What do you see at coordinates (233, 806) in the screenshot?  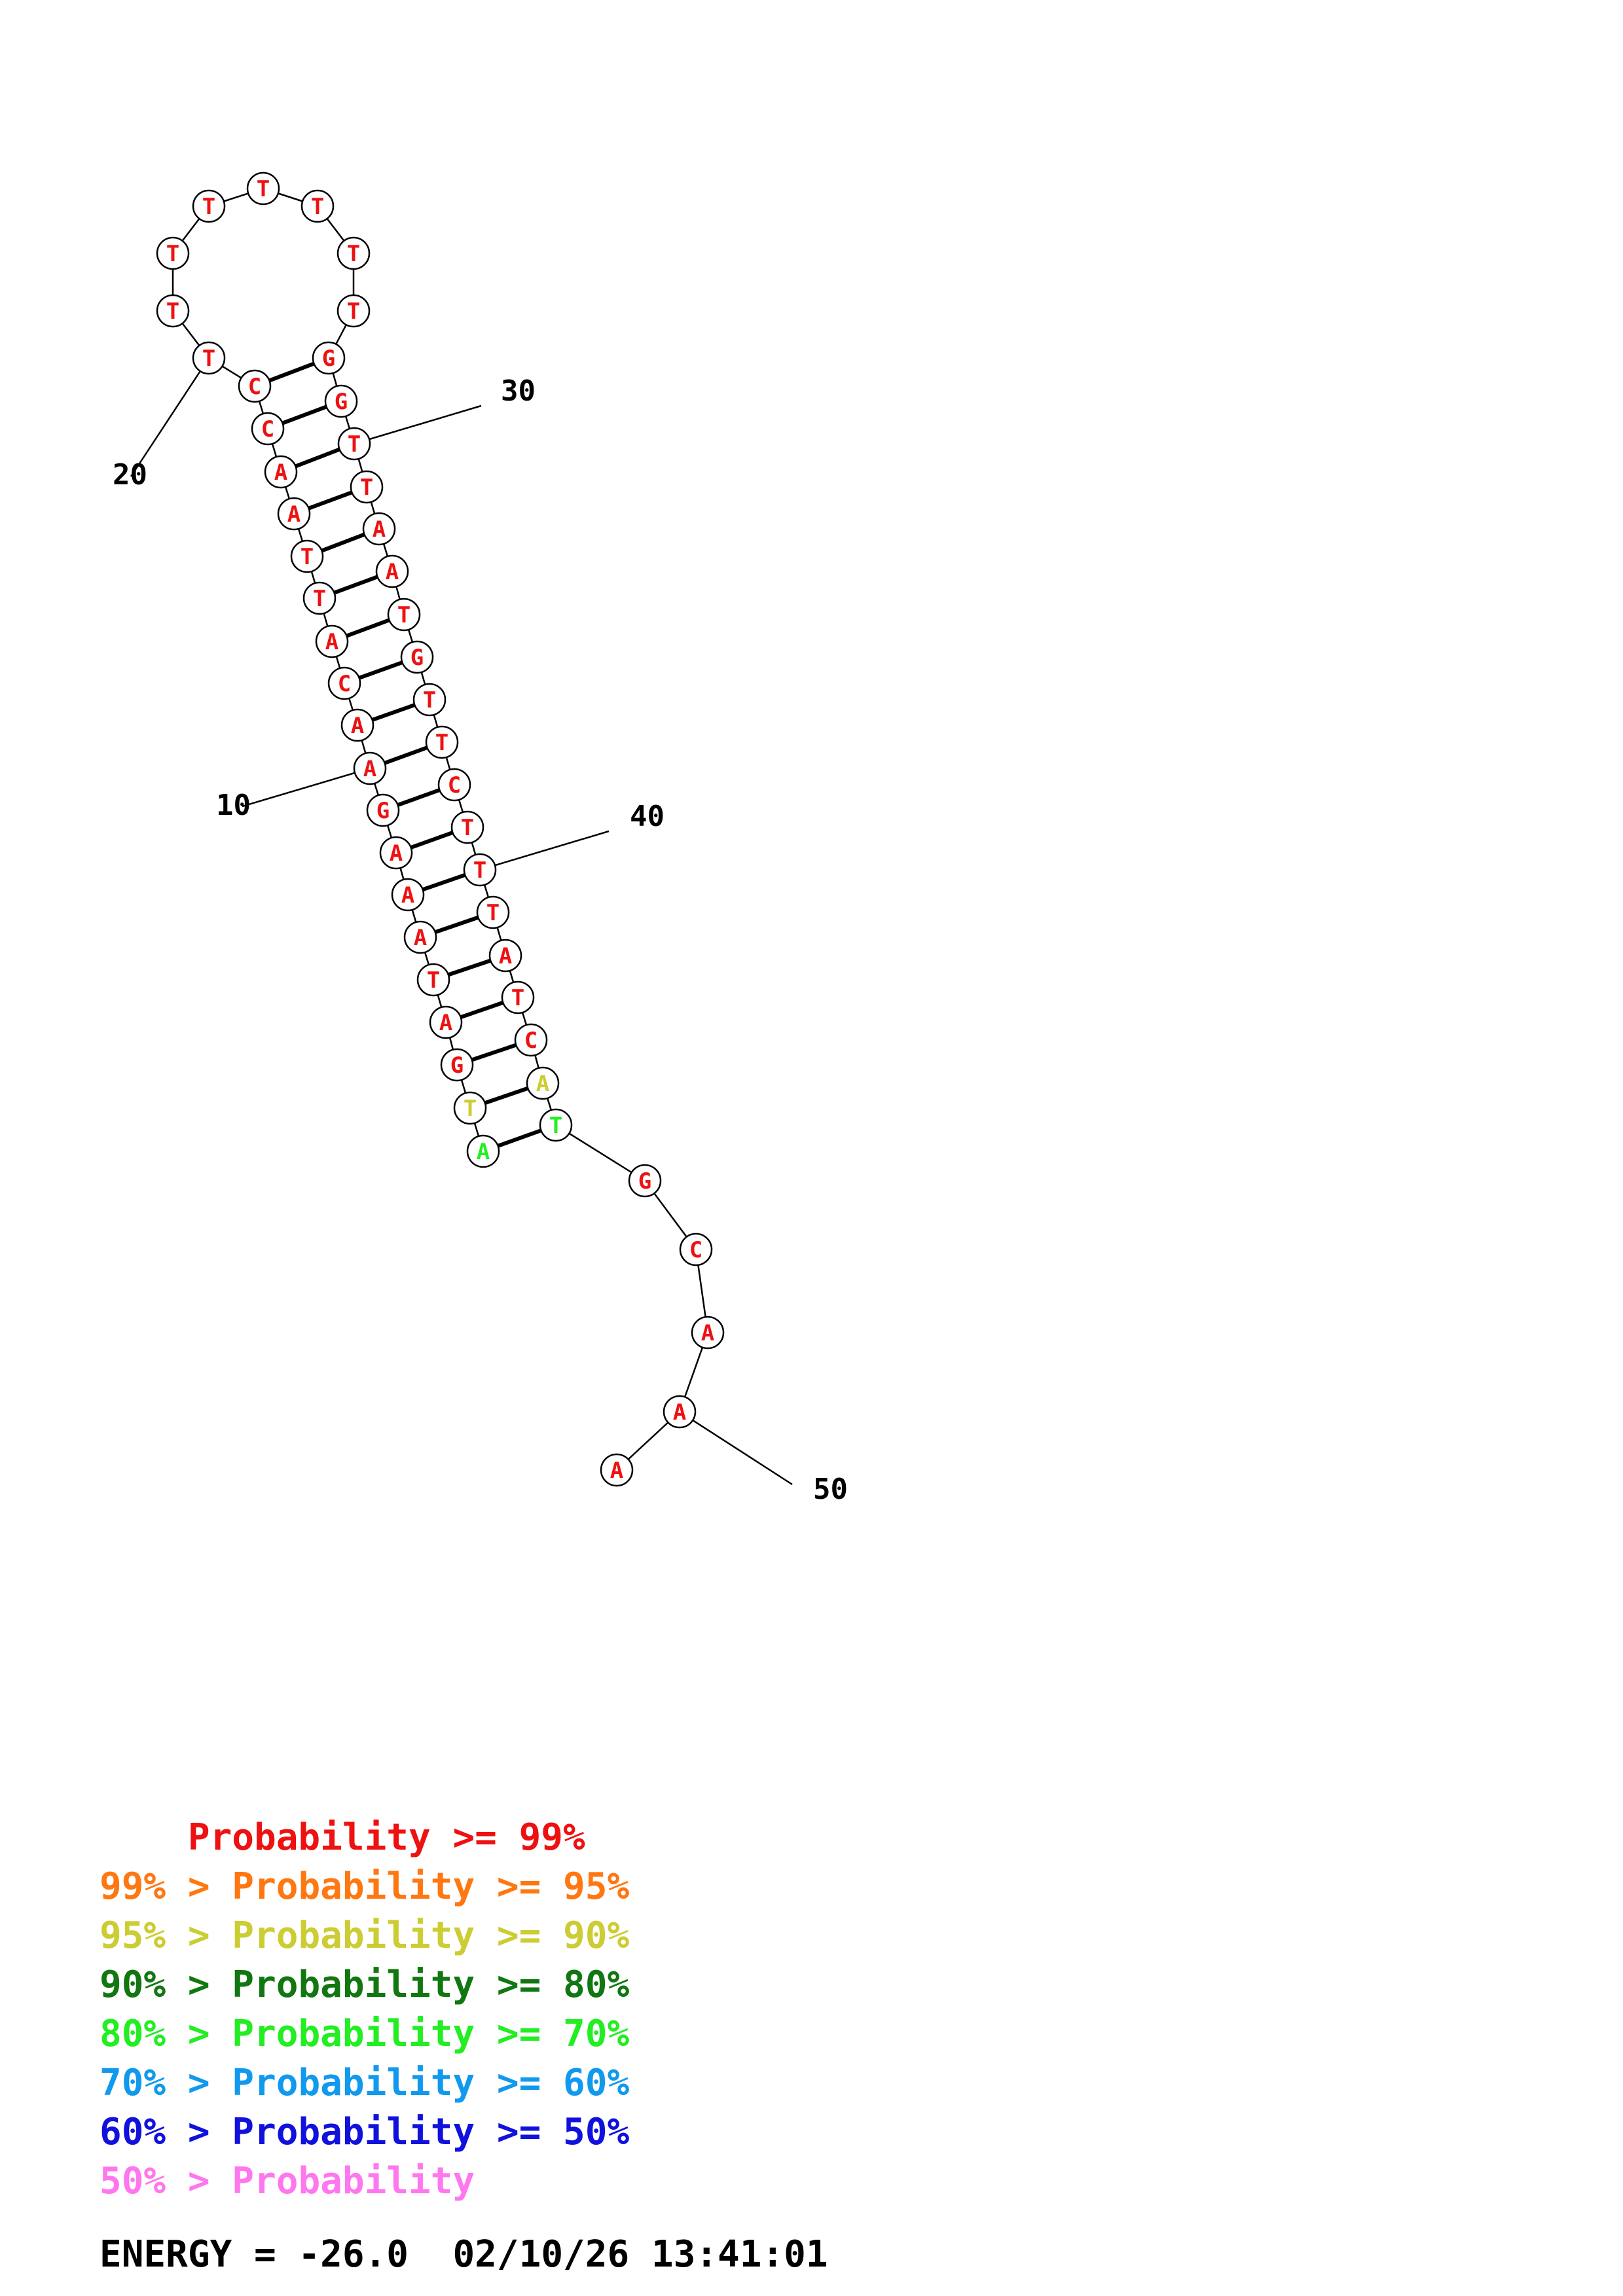 I see `index-label: 10` at bounding box center [233, 806].